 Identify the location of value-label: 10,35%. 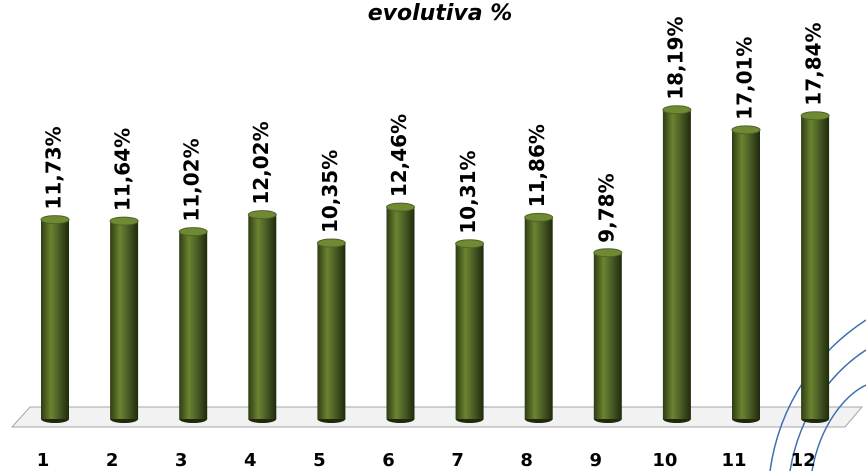
(330, 191).